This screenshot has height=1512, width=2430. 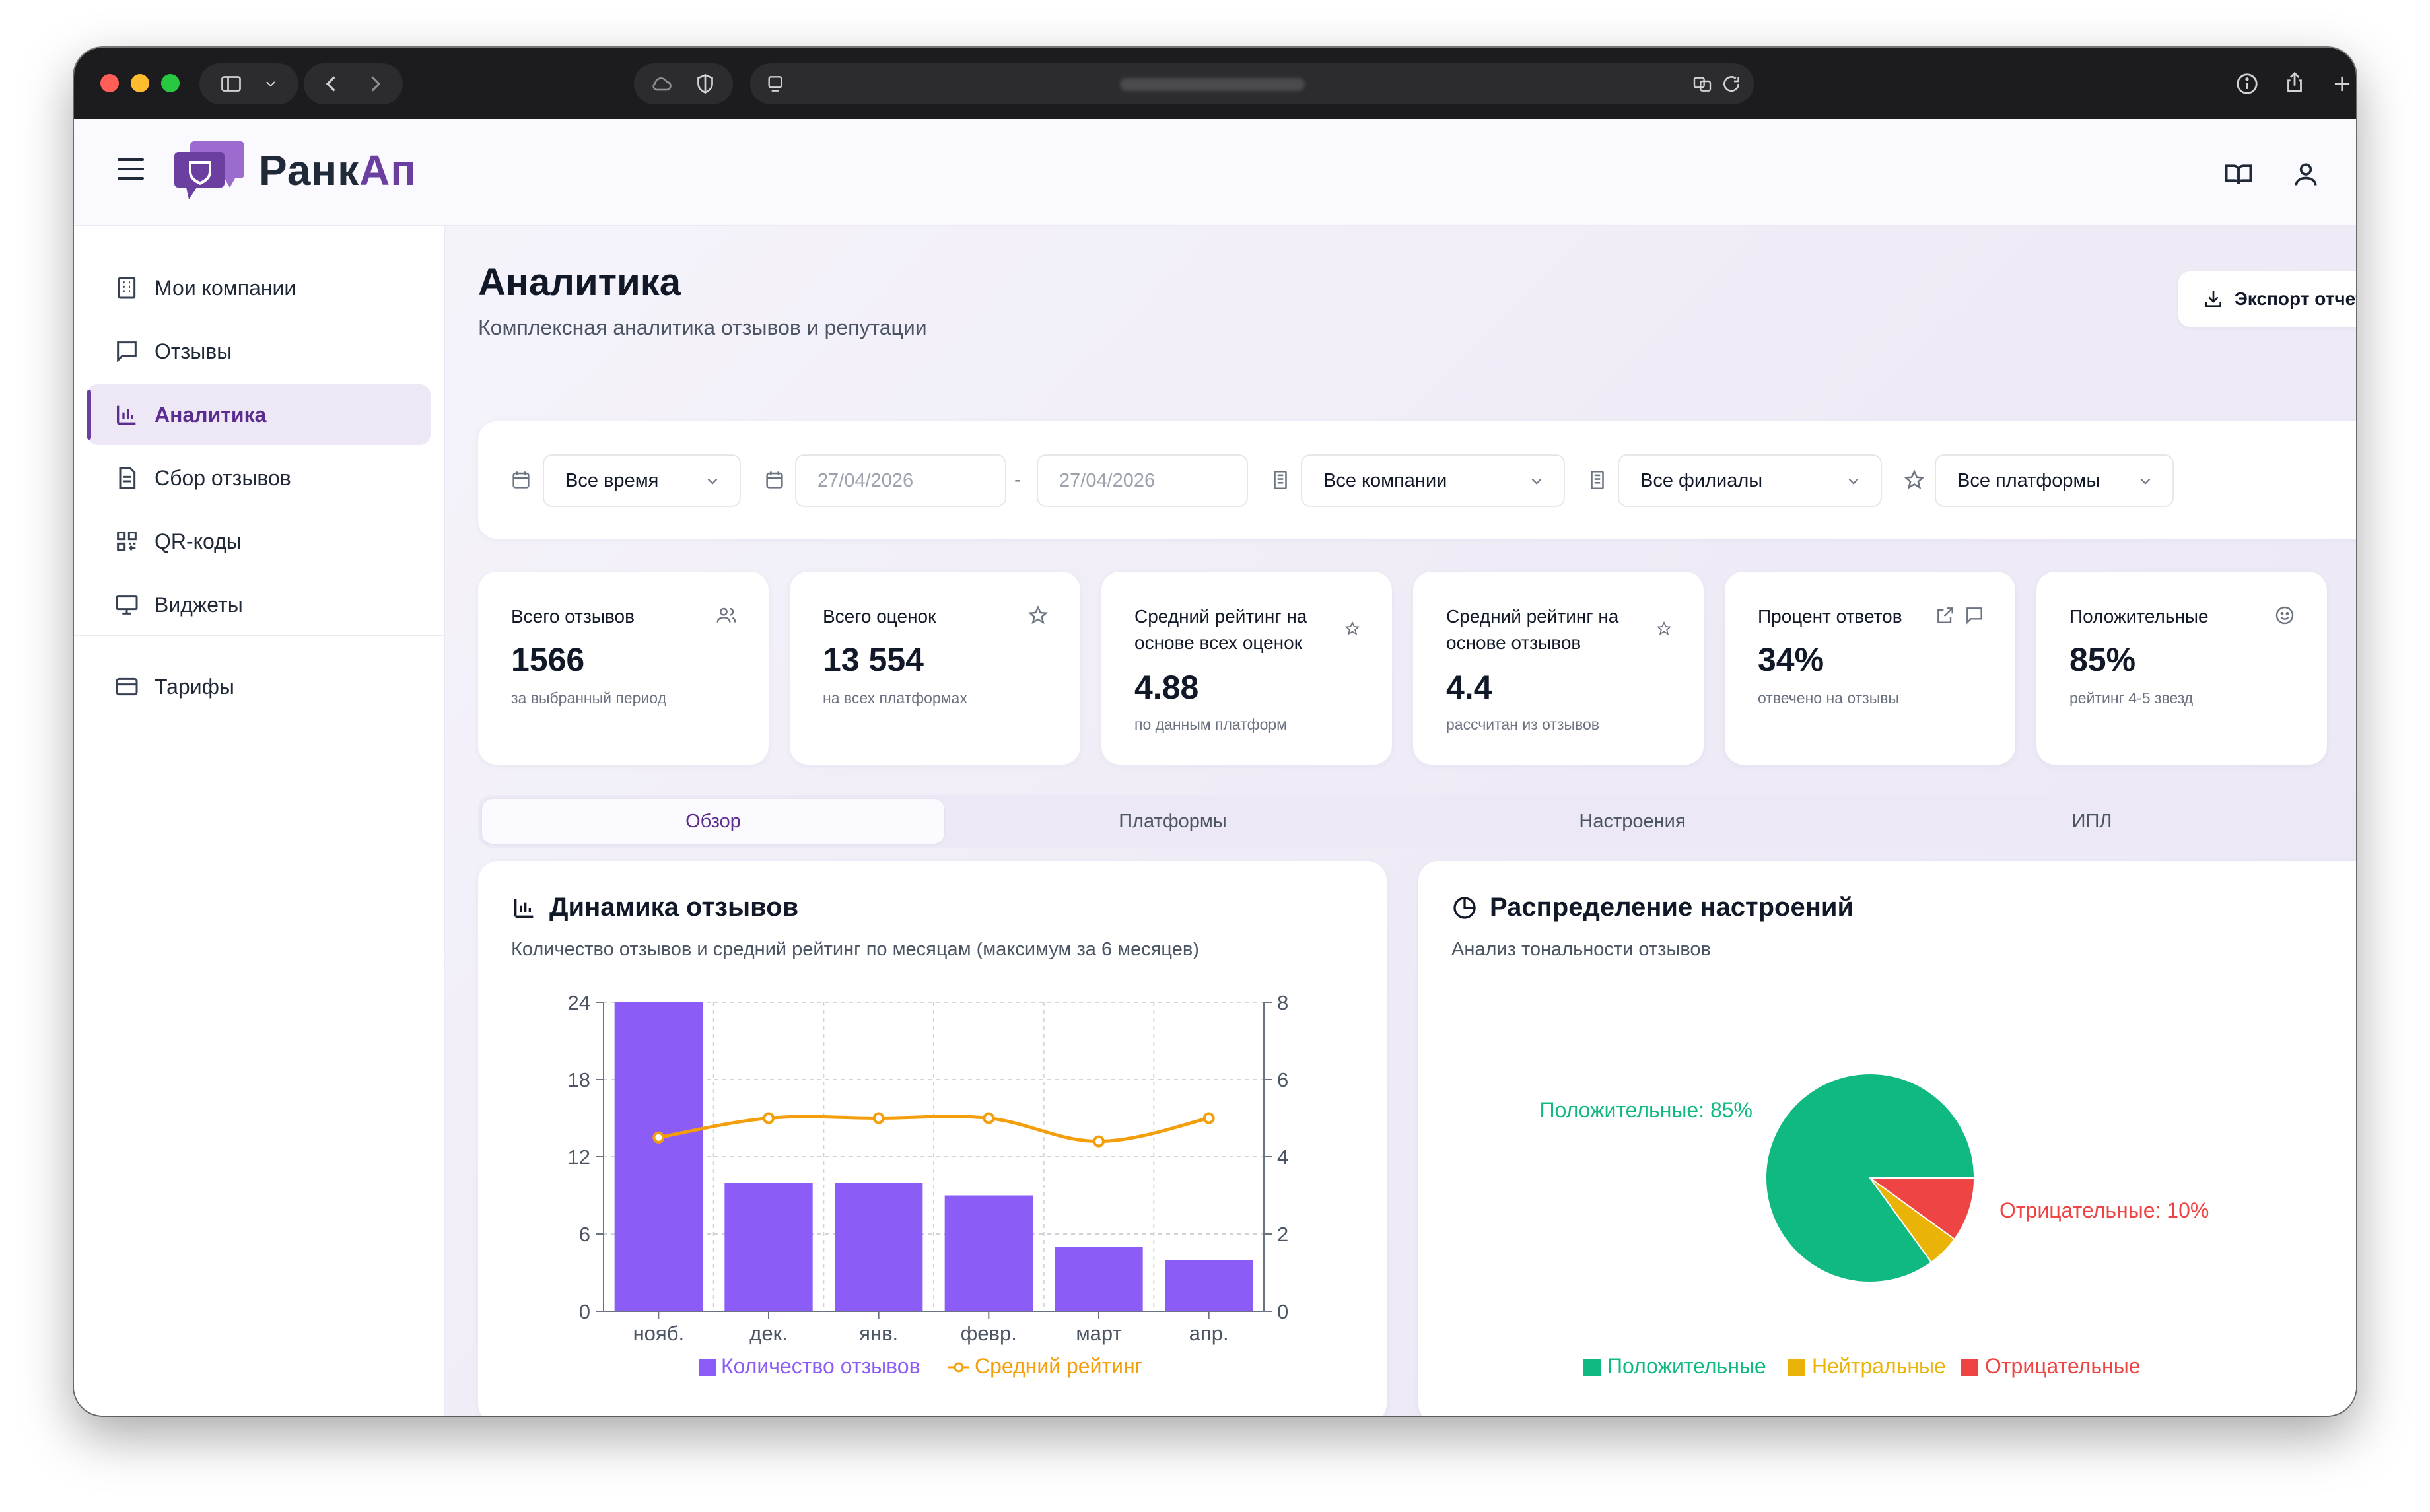 I want to click on share-icon, so click(x=2294, y=83).